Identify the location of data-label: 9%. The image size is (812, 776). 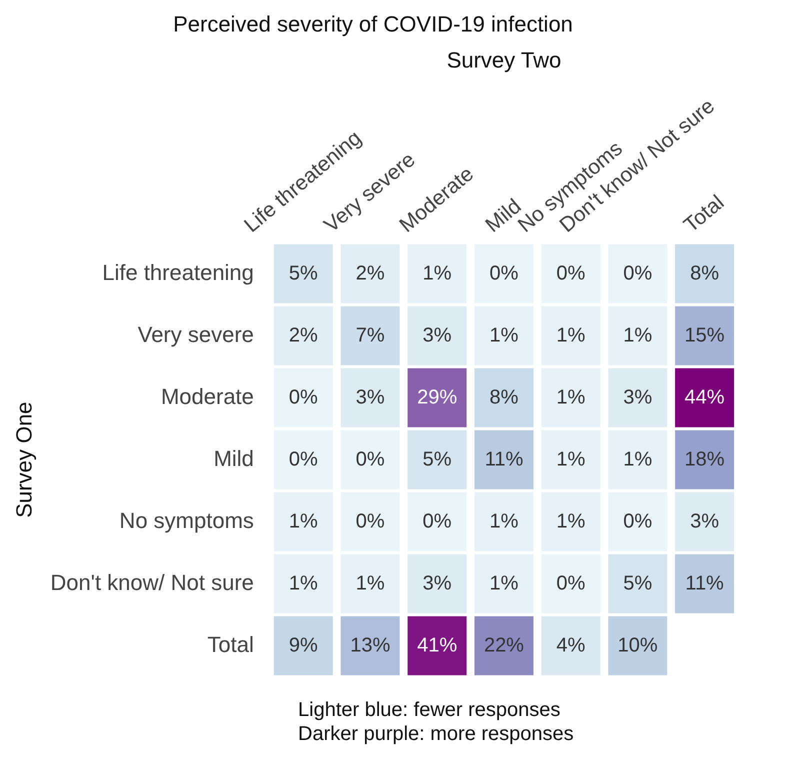
(303, 645).